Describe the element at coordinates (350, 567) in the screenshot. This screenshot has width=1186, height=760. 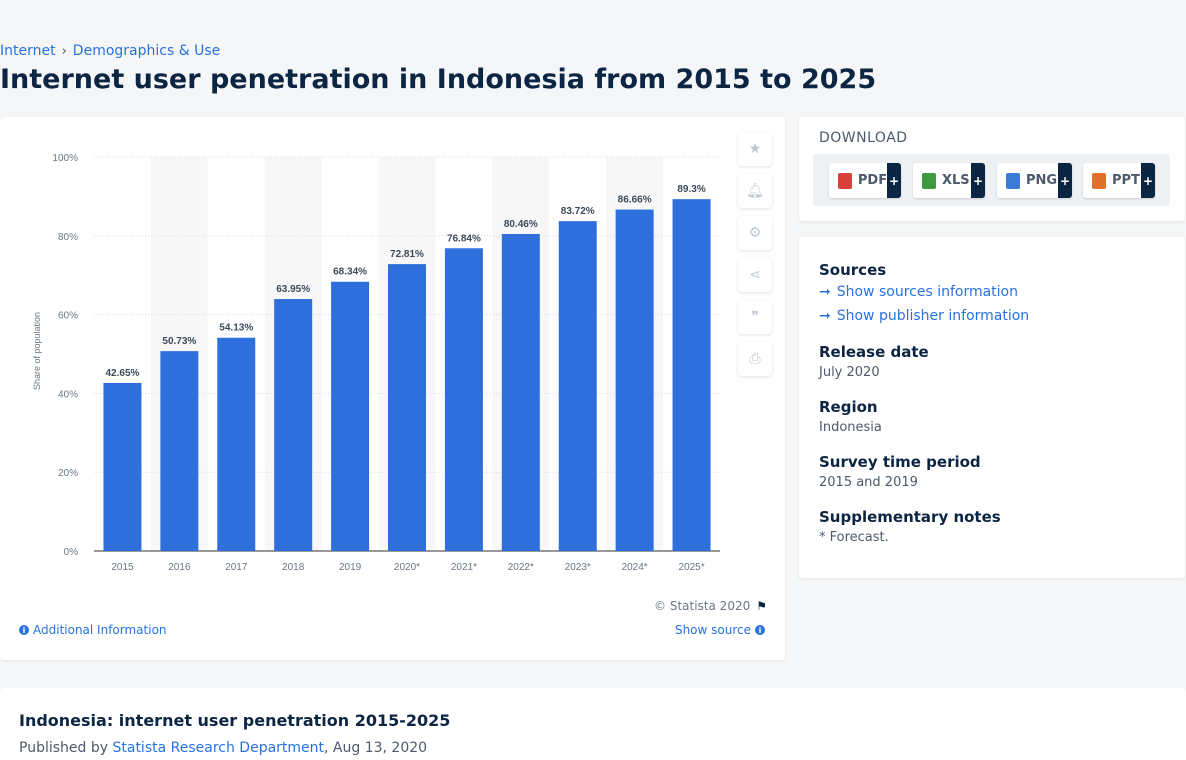
I see `x-tick-label: 2019` at that location.